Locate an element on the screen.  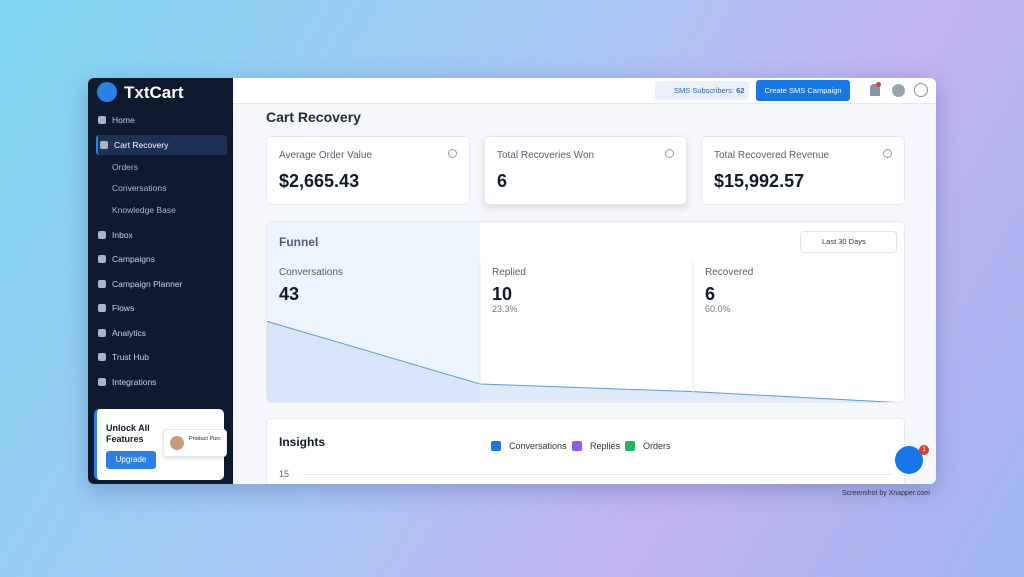
top-bar: SMS Subscribers: 62 Create SMS Campaign is located at coordinates (584, 91).